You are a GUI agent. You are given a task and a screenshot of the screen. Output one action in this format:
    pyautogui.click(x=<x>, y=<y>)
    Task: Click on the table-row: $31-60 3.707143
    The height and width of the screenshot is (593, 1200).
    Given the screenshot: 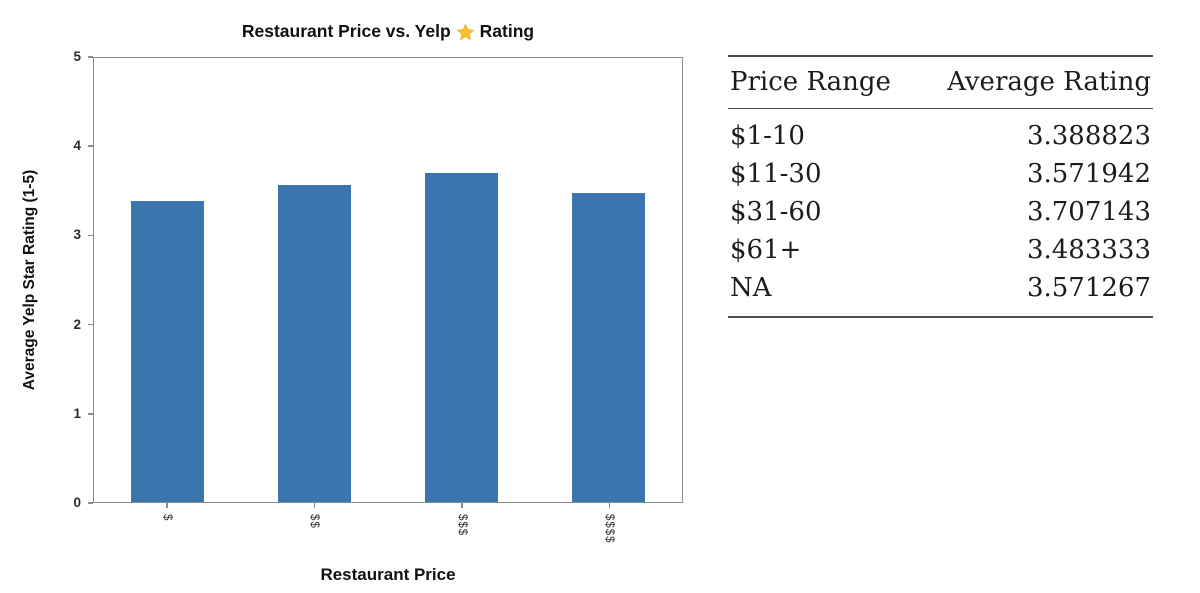 What is the action you would take?
    pyautogui.click(x=940, y=212)
    